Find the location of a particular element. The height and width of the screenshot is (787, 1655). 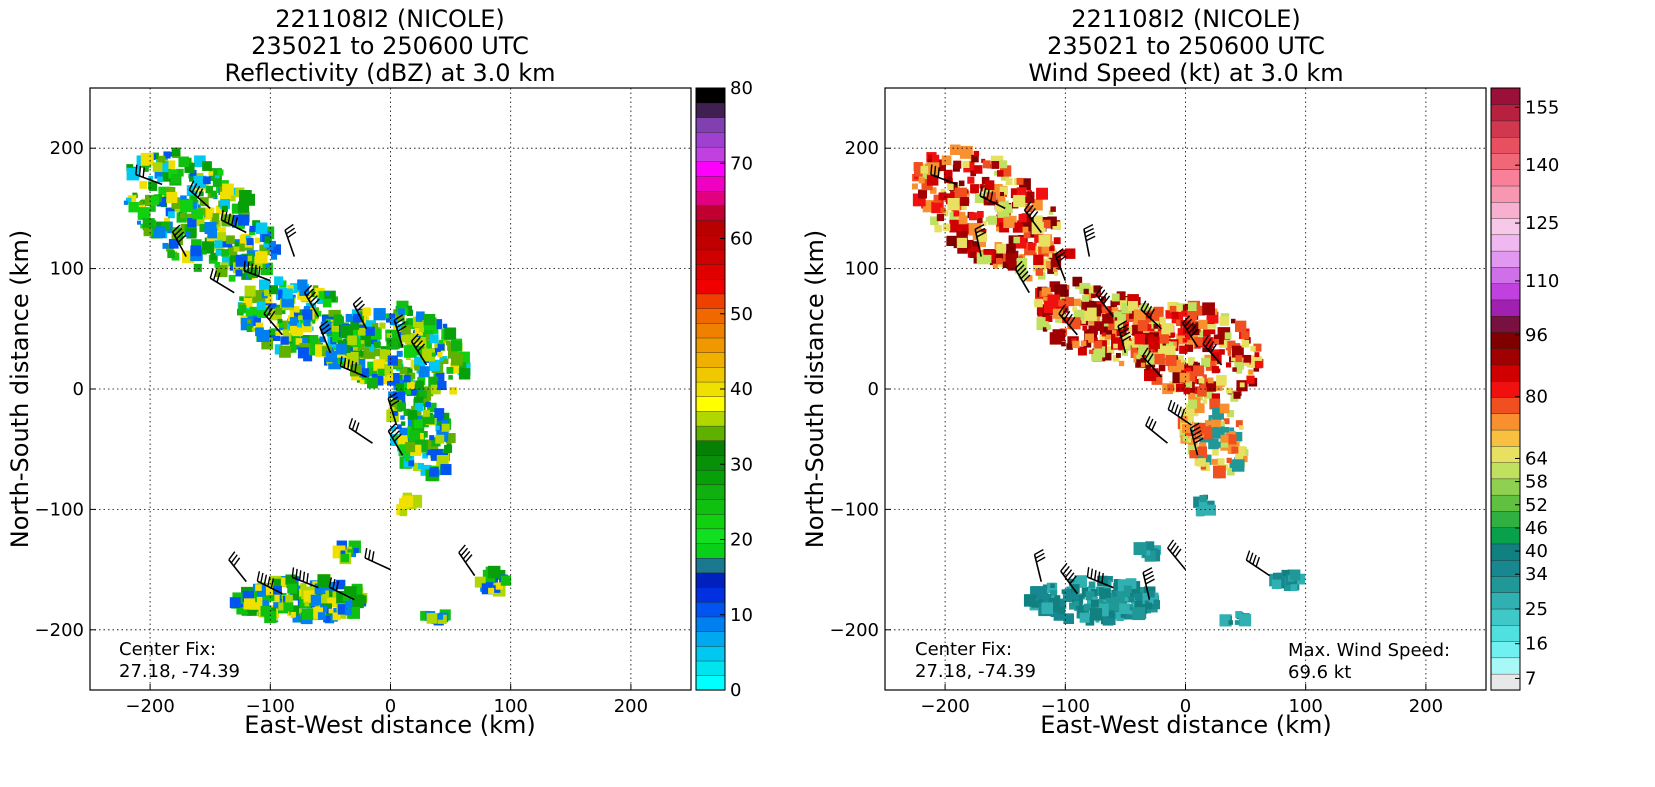

colorbar-tick-label: 25 is located at coordinates (1536, 609).